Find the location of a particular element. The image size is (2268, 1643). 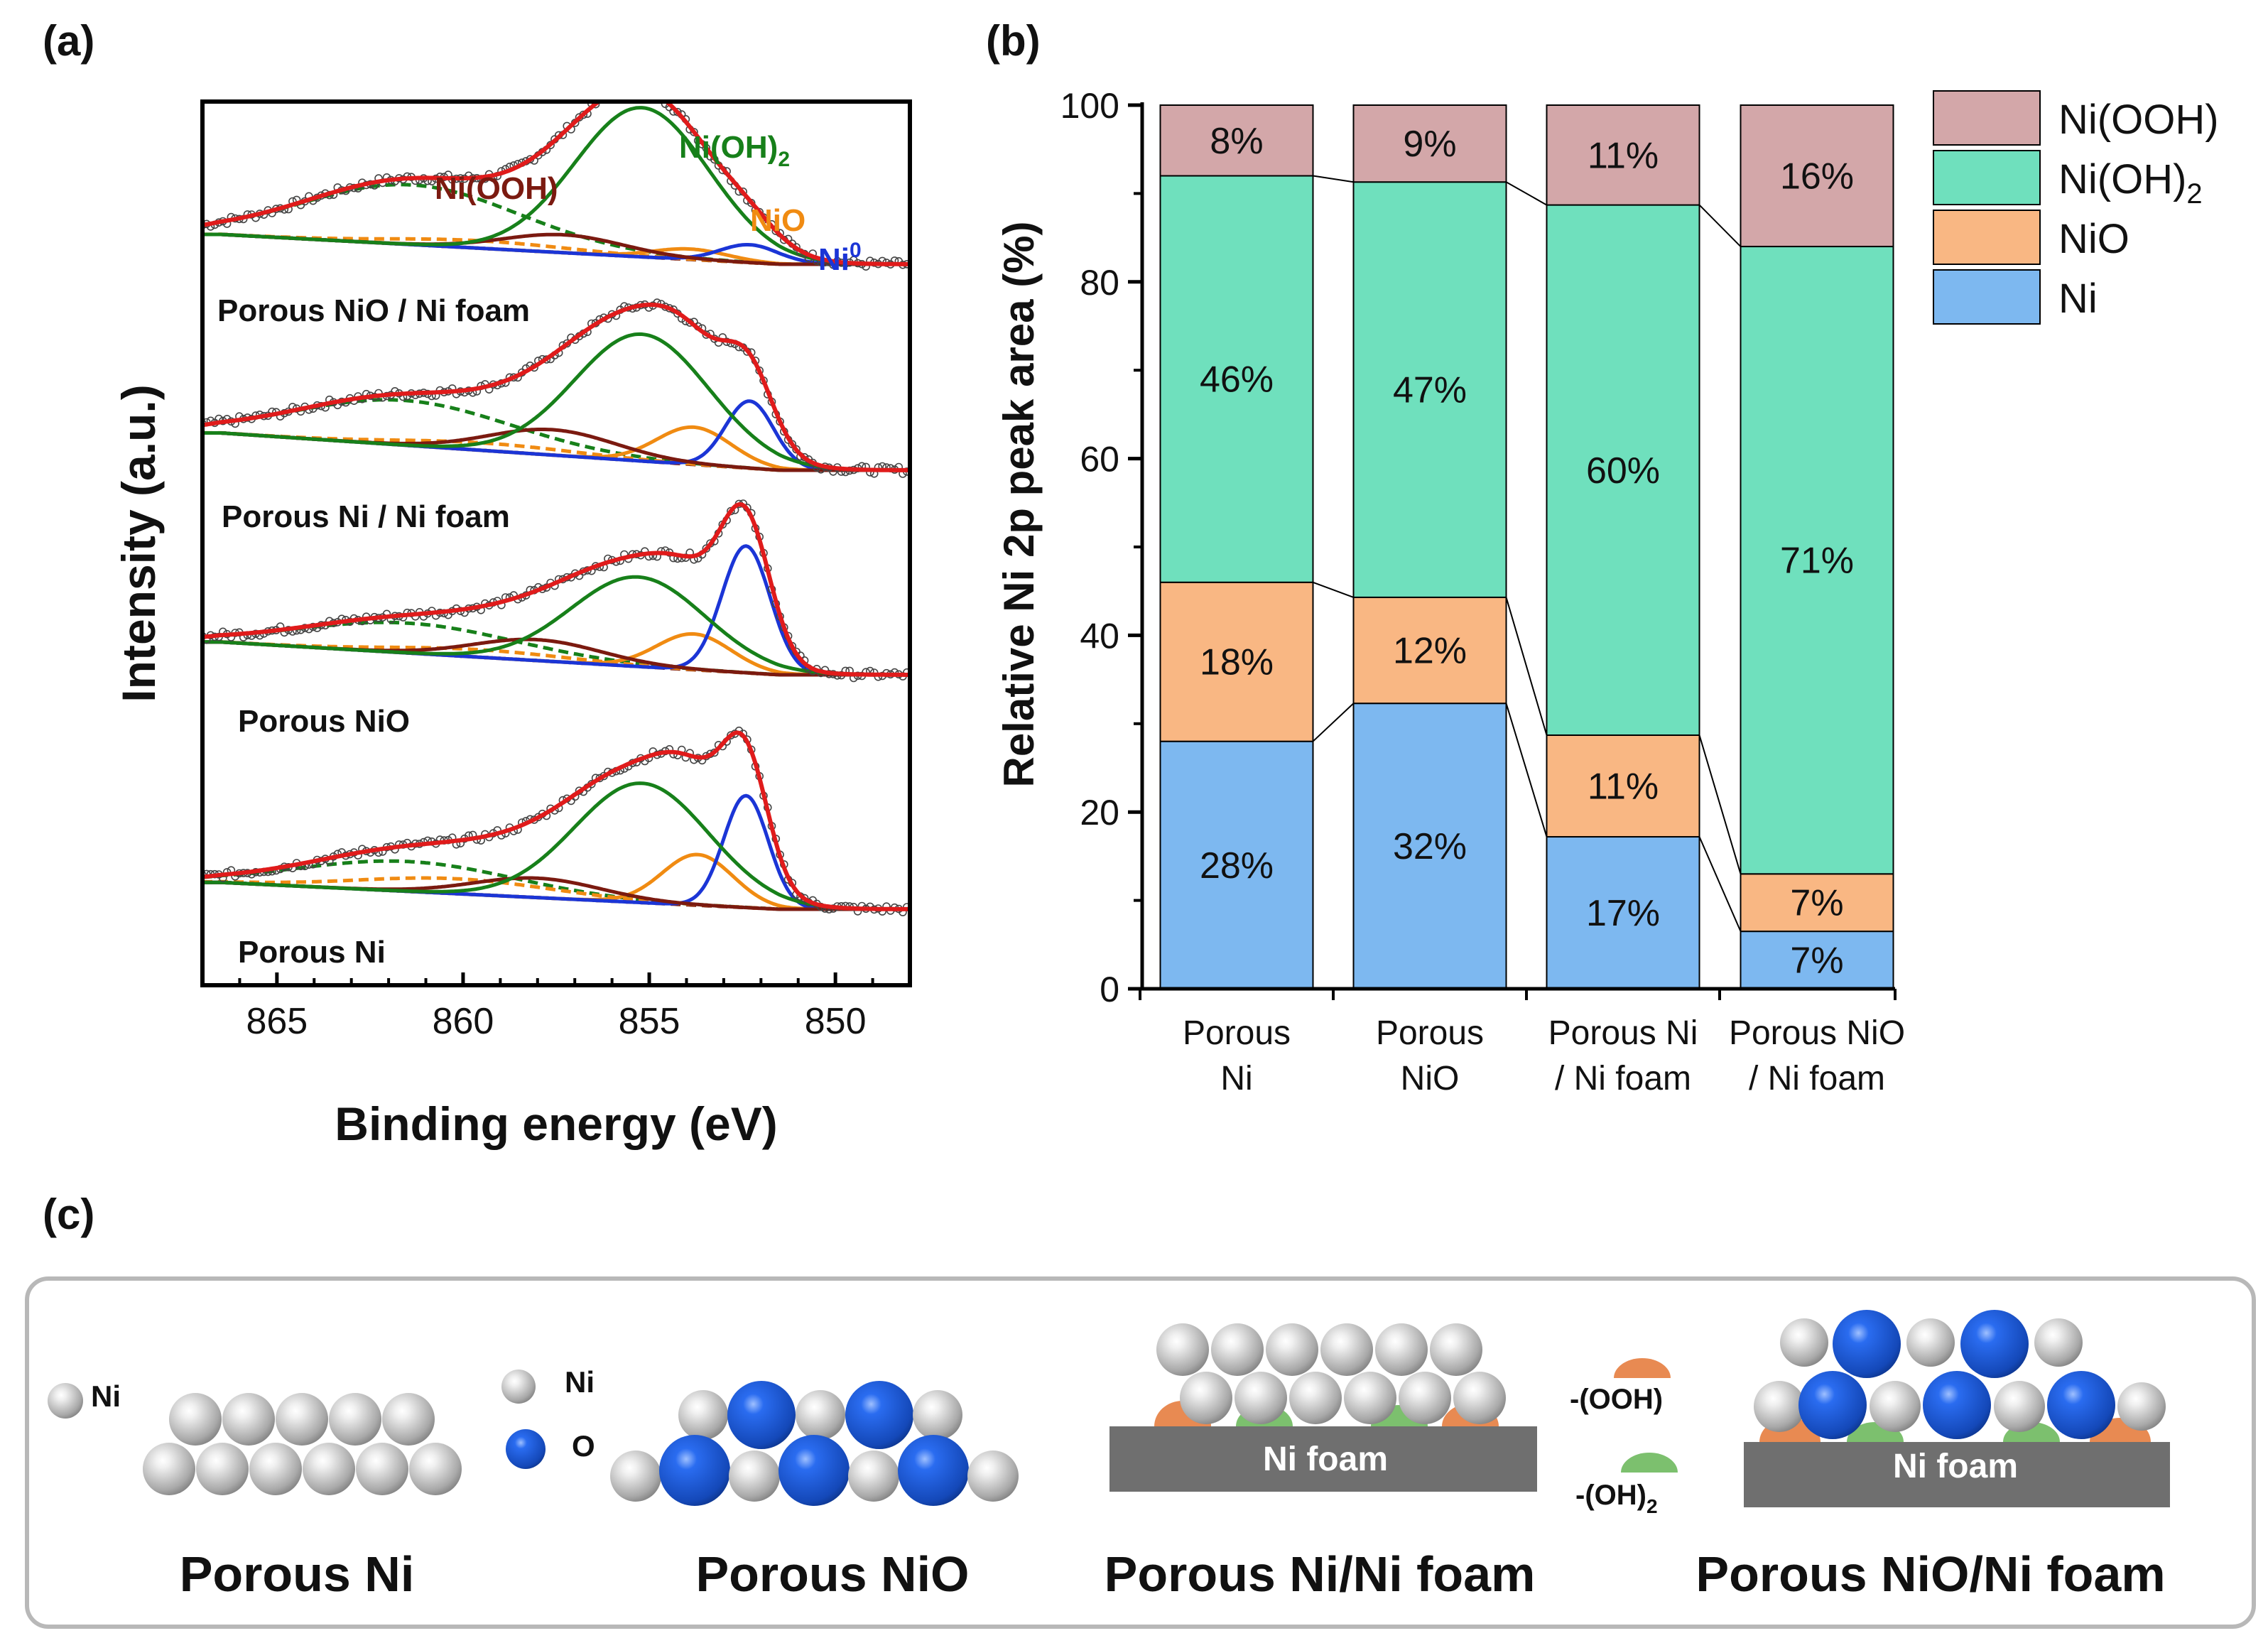

y-tick-label-0: 0 is located at coordinates (1109, 989).